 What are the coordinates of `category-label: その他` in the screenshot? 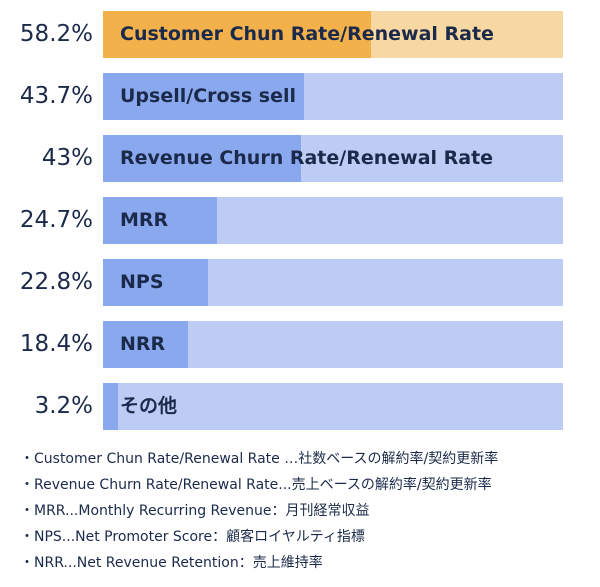 It's located at (149, 406).